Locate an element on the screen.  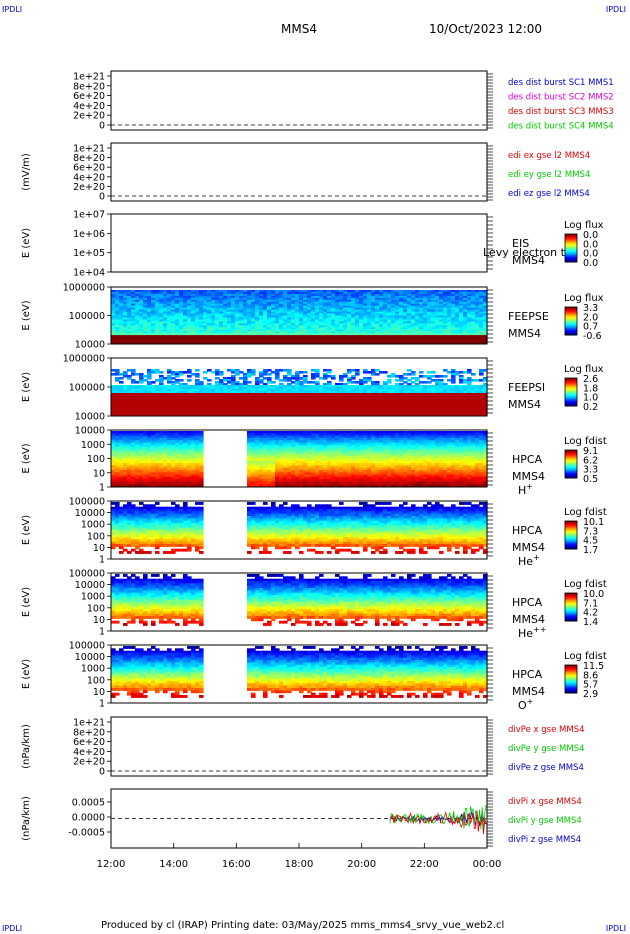
p3-cbar-cell is located at coordinates (571, 247).